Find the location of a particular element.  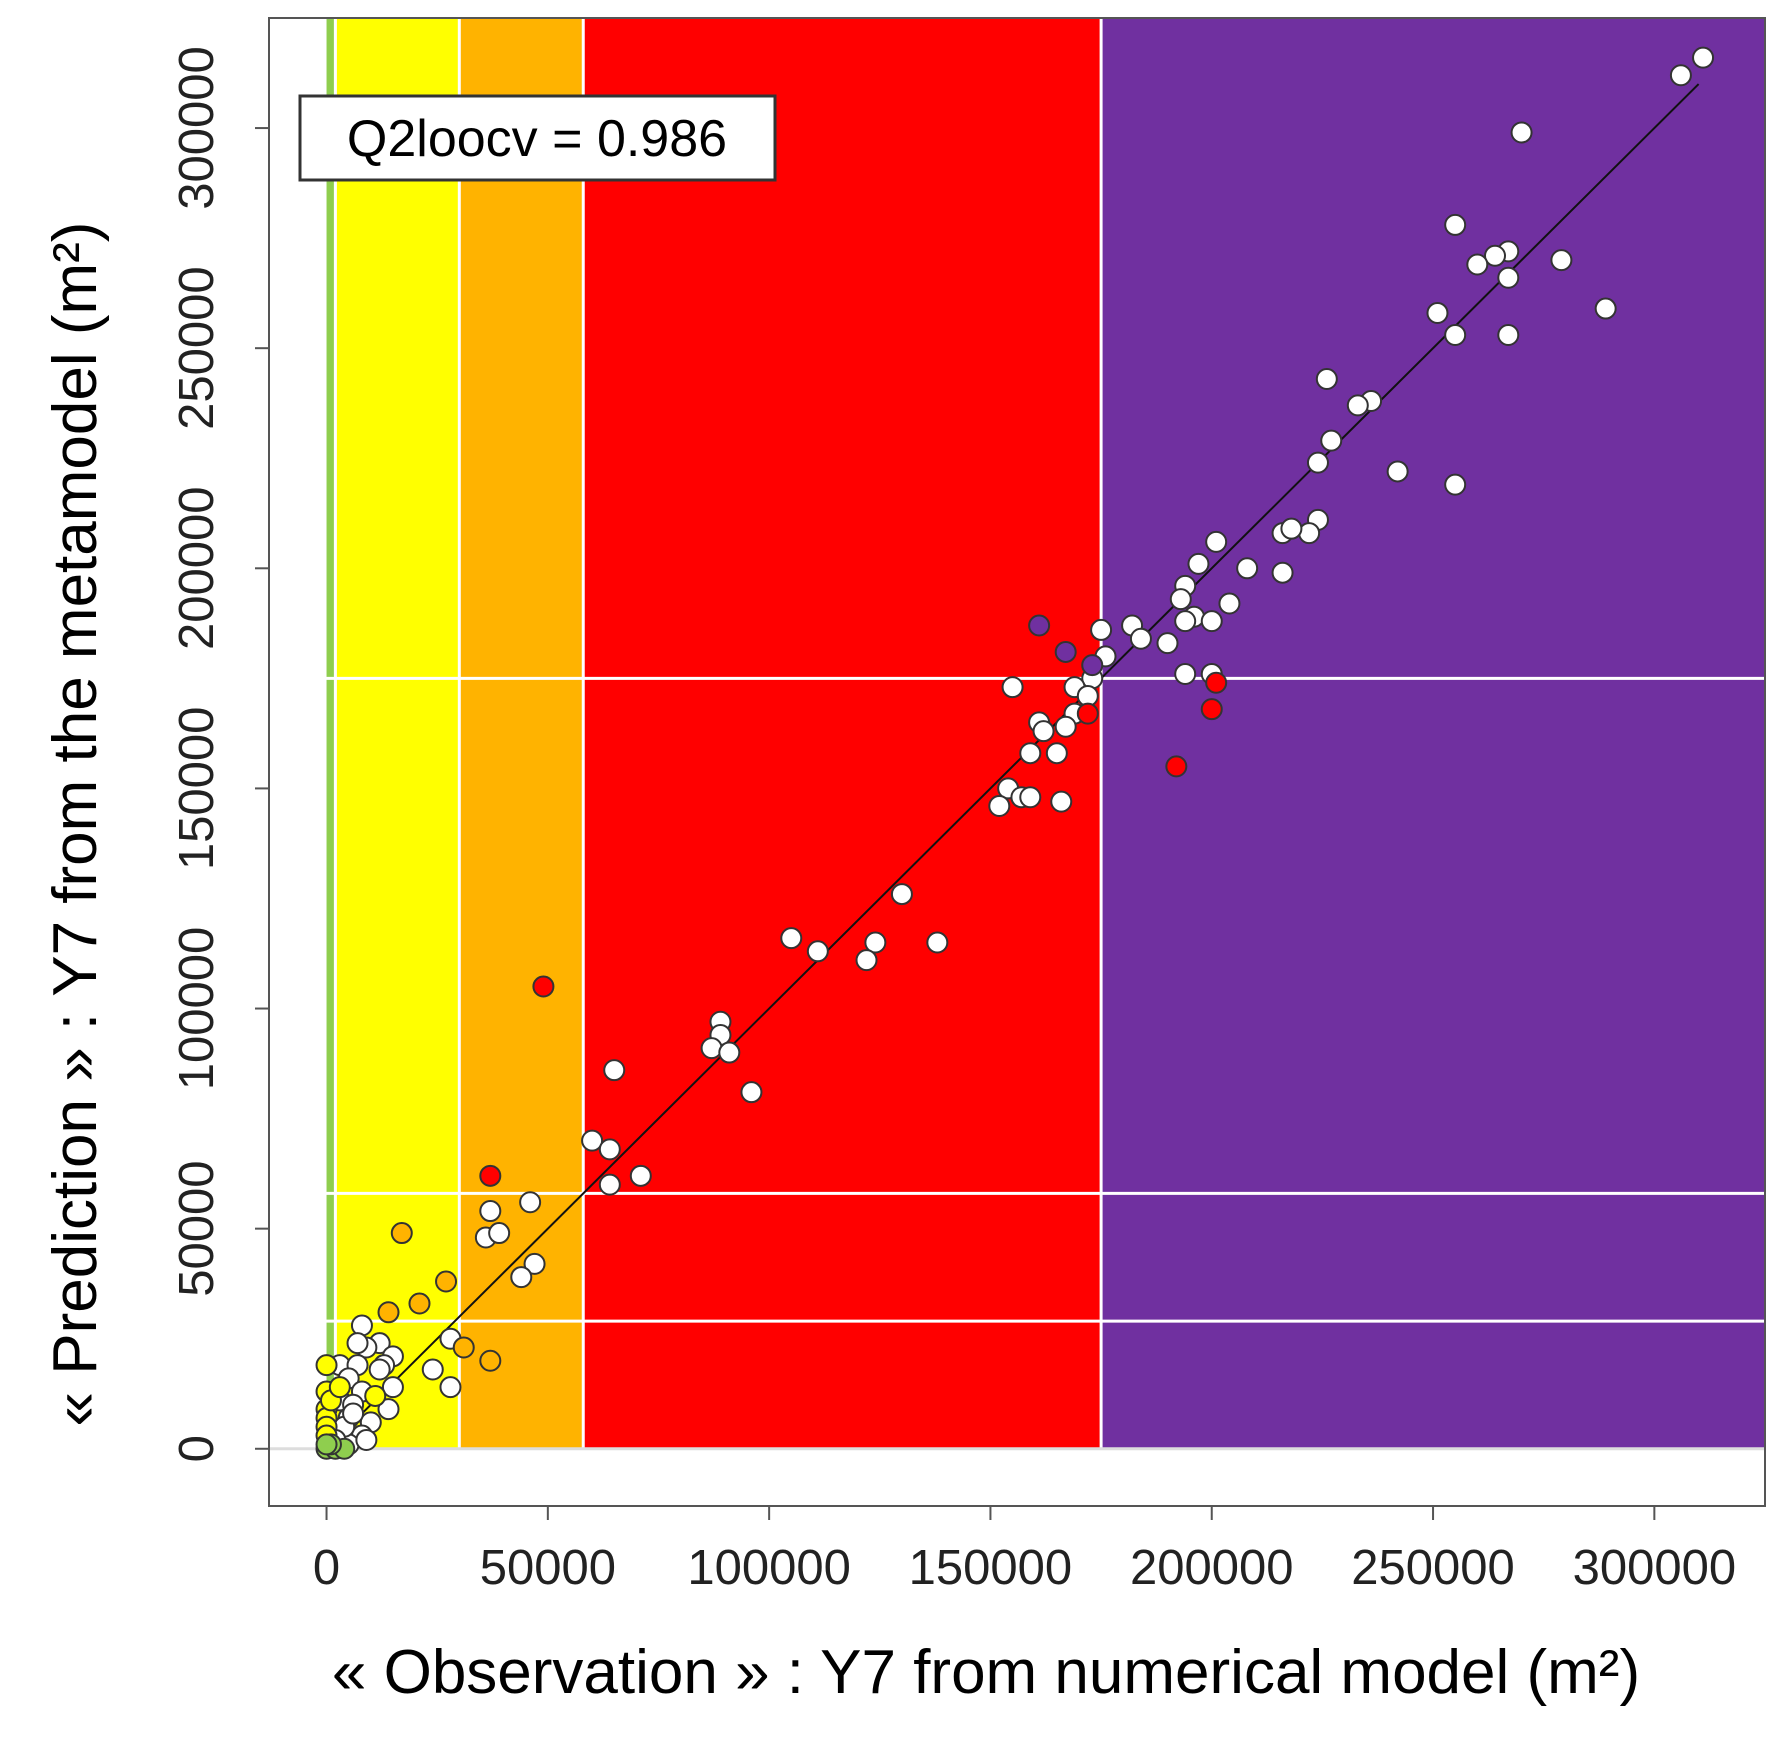

annotation-box: Q2loocv = 0.986 is located at coordinates (537, 138).